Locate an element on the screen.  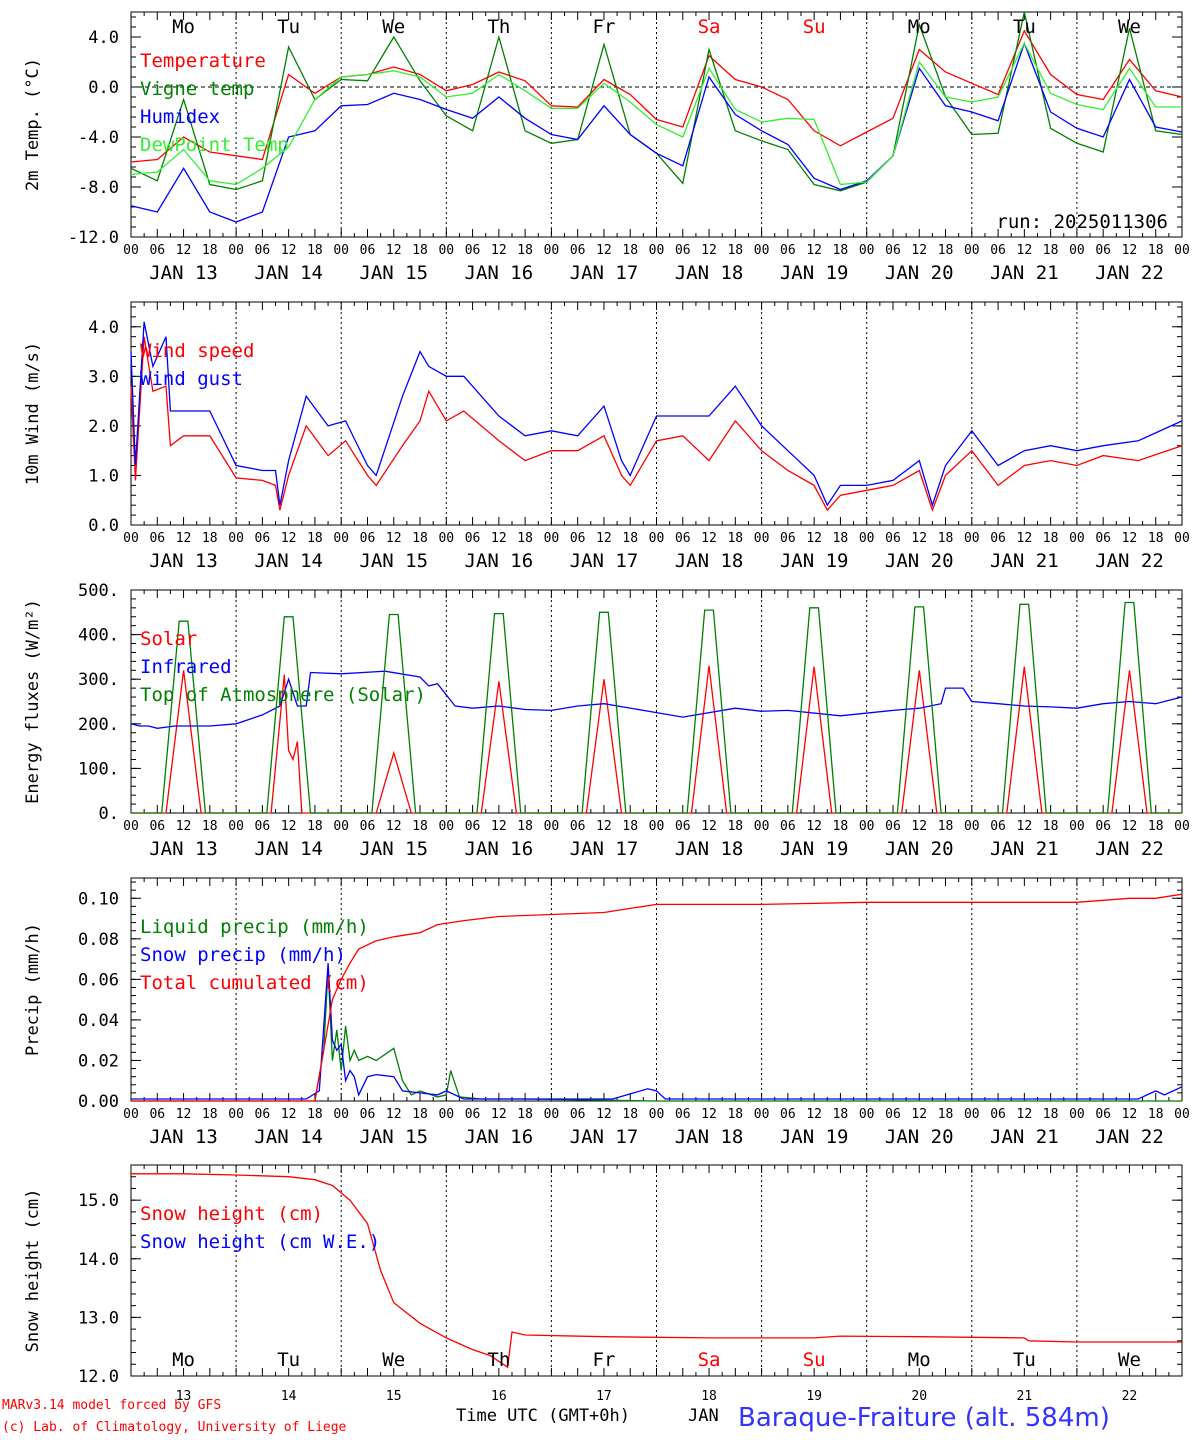
legend-entry: Solar is located at coordinates (168, 639).